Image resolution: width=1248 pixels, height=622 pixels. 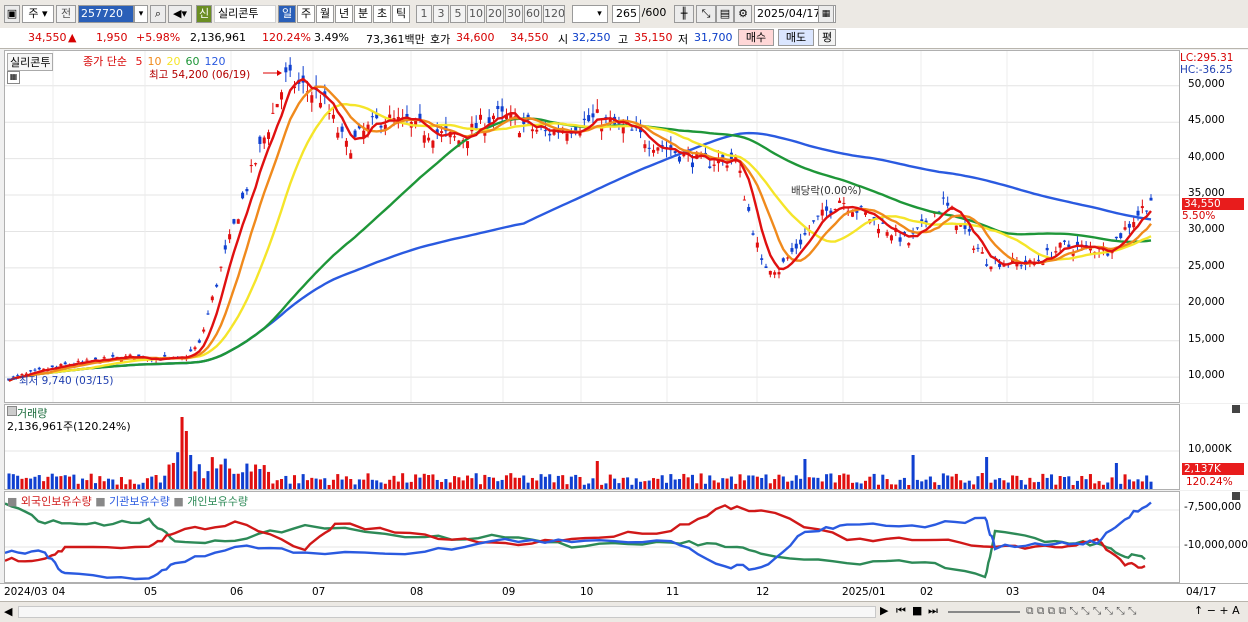 What do you see at coordinates (12, 411) in the screenshot?
I see `pane-collapse-icon` at bounding box center [12, 411].